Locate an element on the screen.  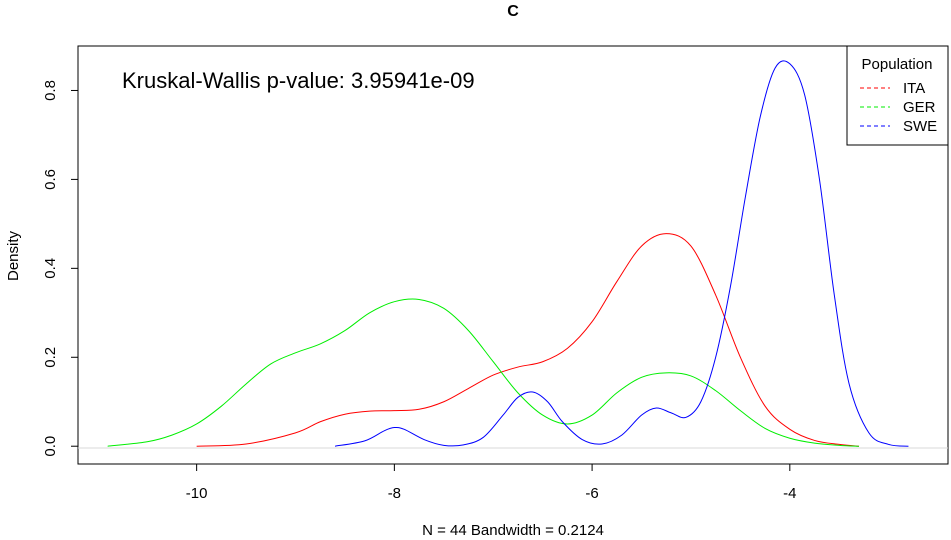
legend-items: ITA GER SWE is located at coordinates (898, 107).